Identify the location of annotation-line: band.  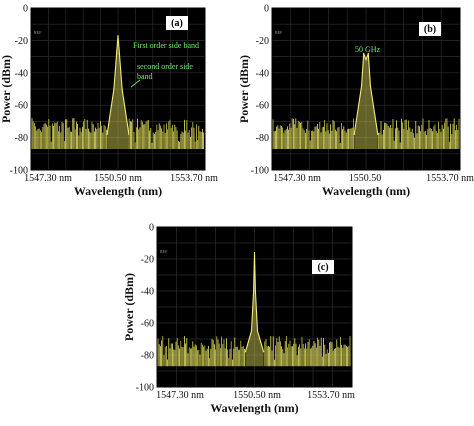
(145, 76).